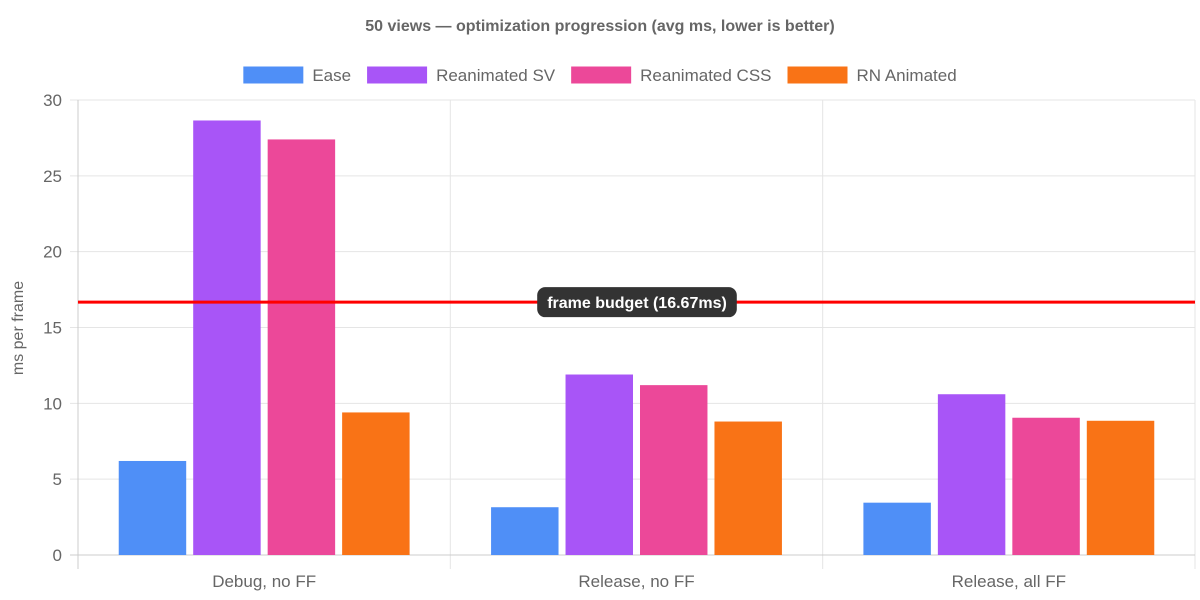 The width and height of the screenshot is (1200, 600). Describe the element at coordinates (1009, 581) in the screenshot. I see `x-tick-label: Release, all FF` at that location.